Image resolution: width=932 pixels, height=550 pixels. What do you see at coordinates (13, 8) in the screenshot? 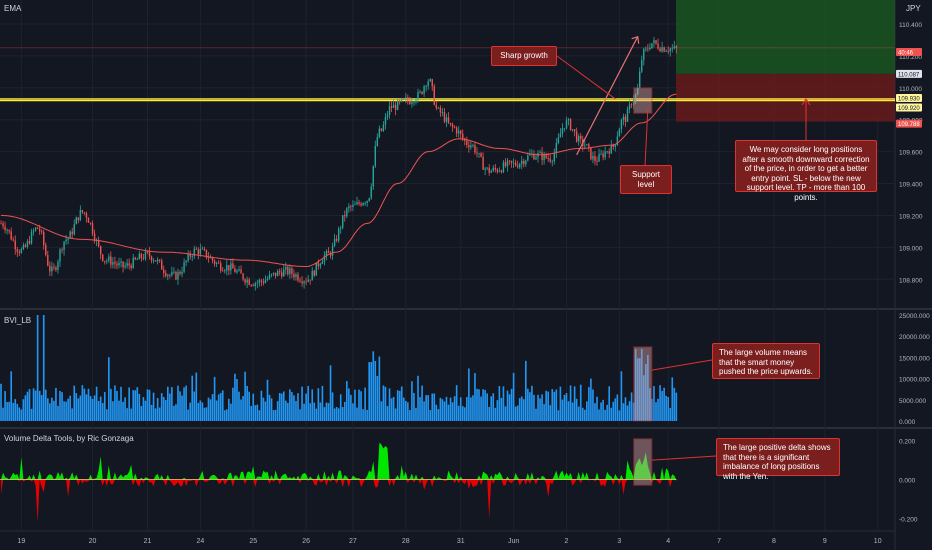
I see `ema-indicator-label: EMA` at bounding box center [13, 8].